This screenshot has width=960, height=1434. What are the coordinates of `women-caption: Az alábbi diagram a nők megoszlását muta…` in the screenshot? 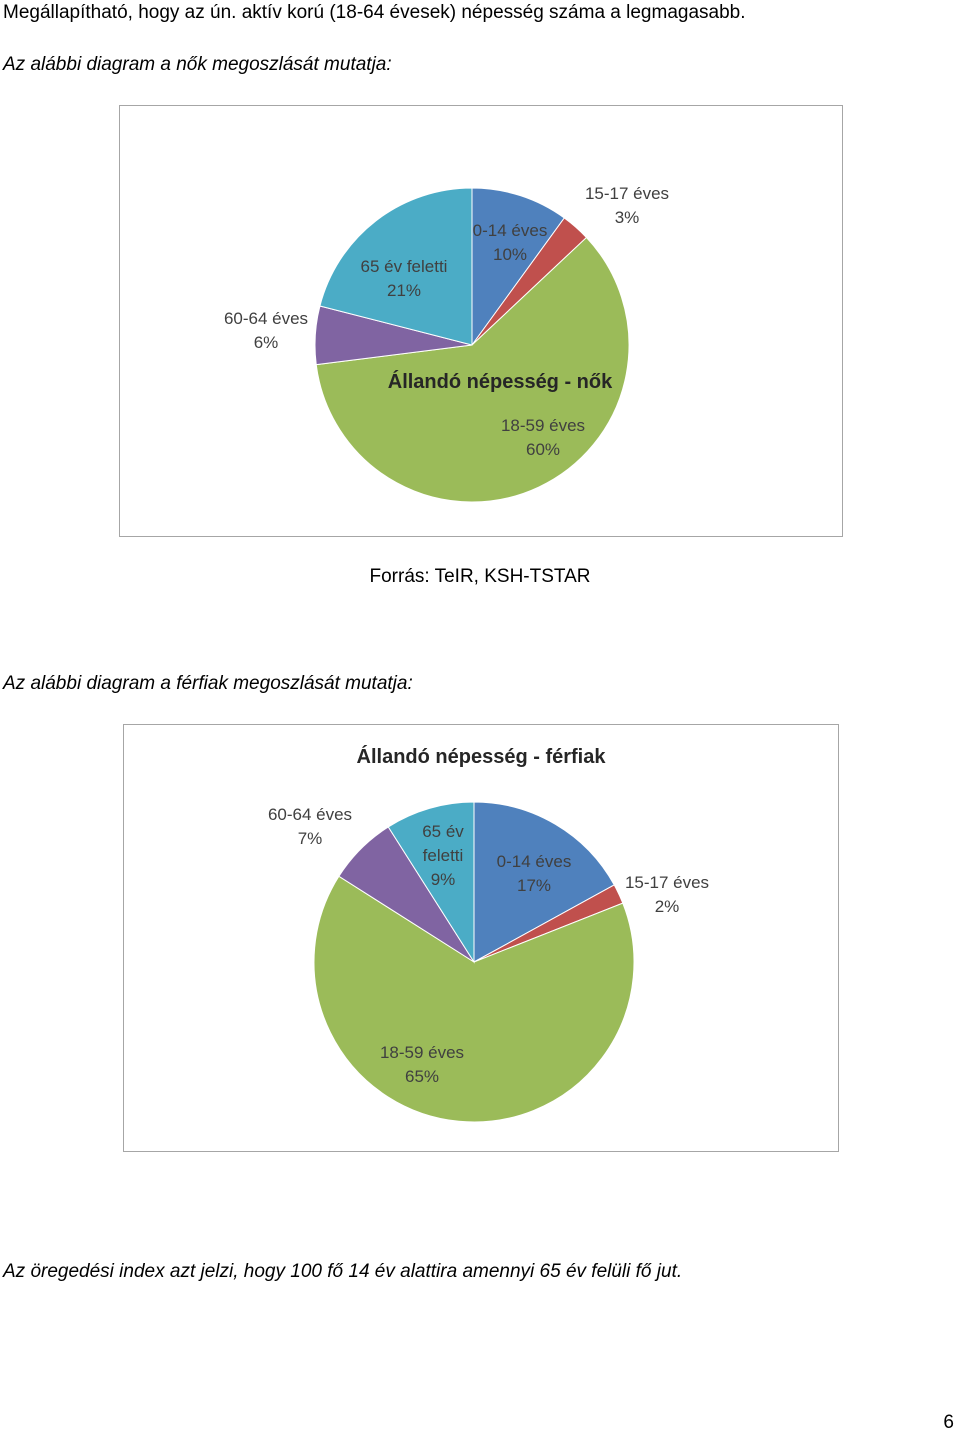 It's located at (197, 64).